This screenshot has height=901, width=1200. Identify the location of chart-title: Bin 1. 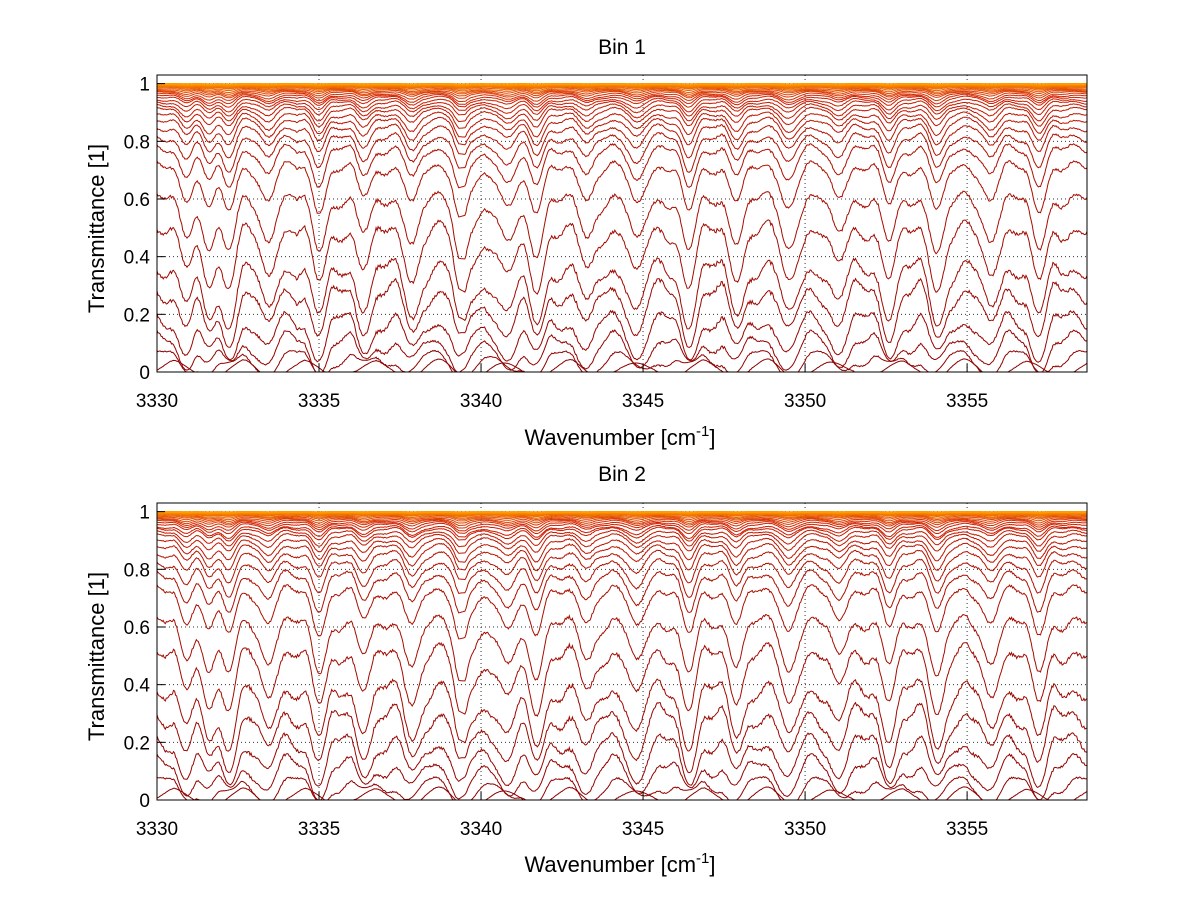
(622, 47).